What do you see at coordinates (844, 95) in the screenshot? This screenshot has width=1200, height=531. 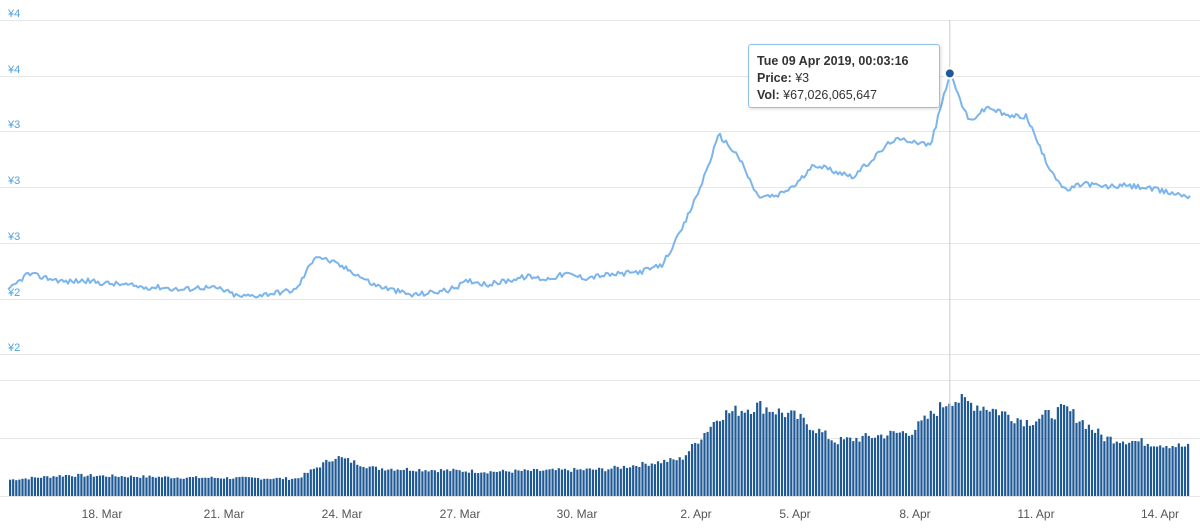 I see `tooltip-vol-row: Vol: ¥67,026,065,647` at bounding box center [844, 95].